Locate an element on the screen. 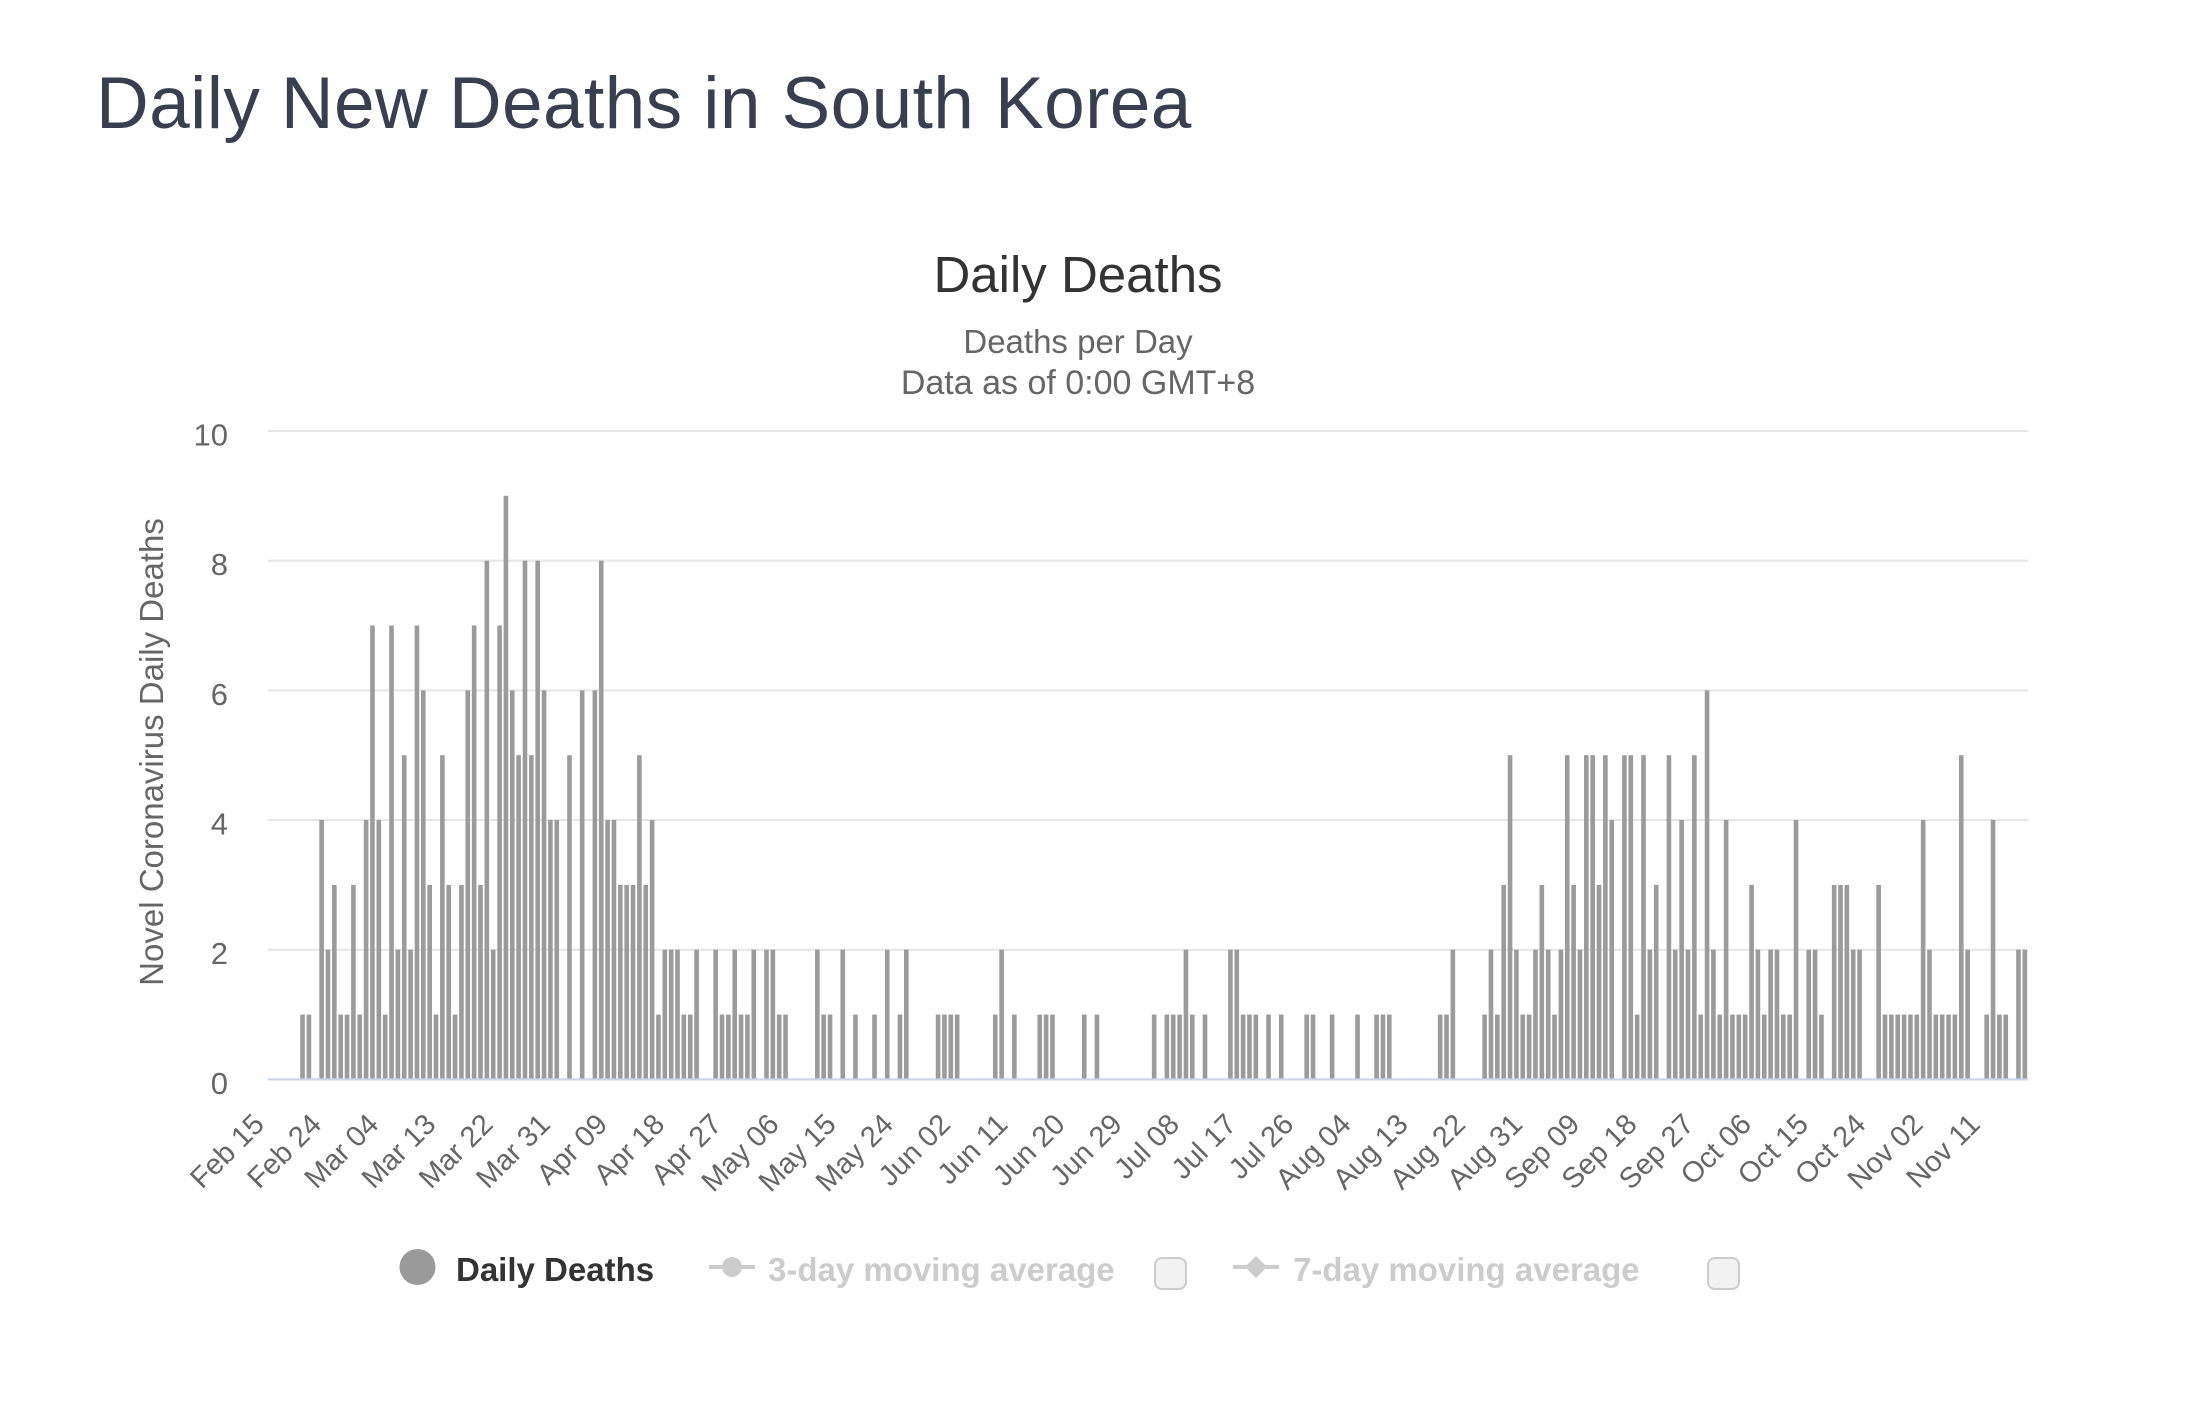 The height and width of the screenshot is (1402, 2200). svg-text: 7-day moving average is located at coordinates (1466, 1269).